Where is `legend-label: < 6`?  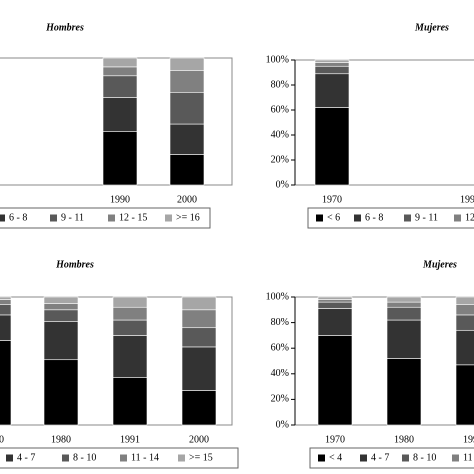
legend-label: < 6 is located at coordinates (333, 217).